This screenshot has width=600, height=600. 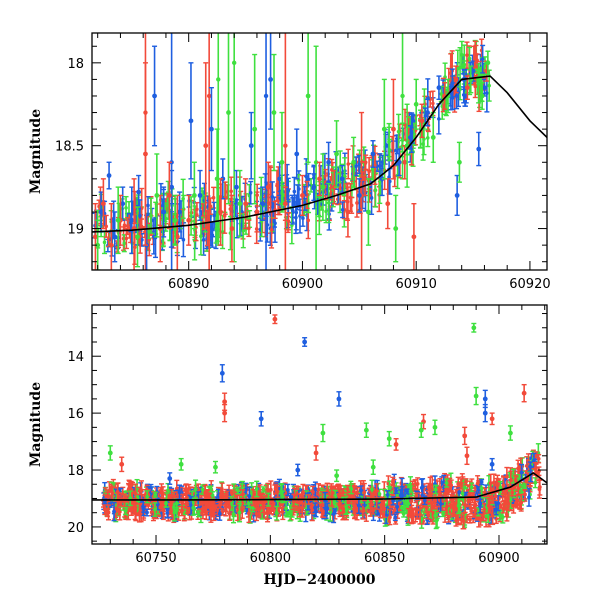 I want to click on y-tick-label: 18, so click(x=75, y=471).